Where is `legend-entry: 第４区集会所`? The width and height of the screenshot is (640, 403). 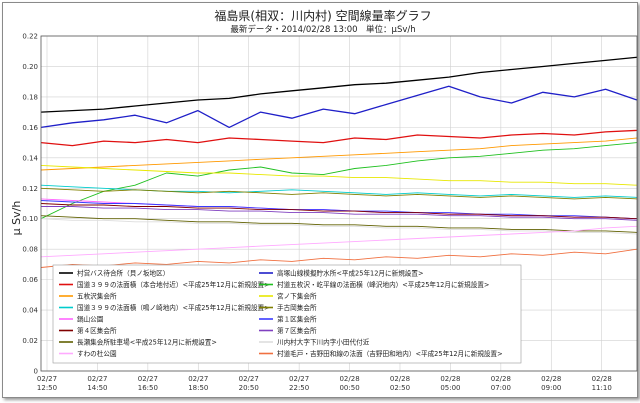
legend-entry: 第４区集会所 is located at coordinates (97, 330).